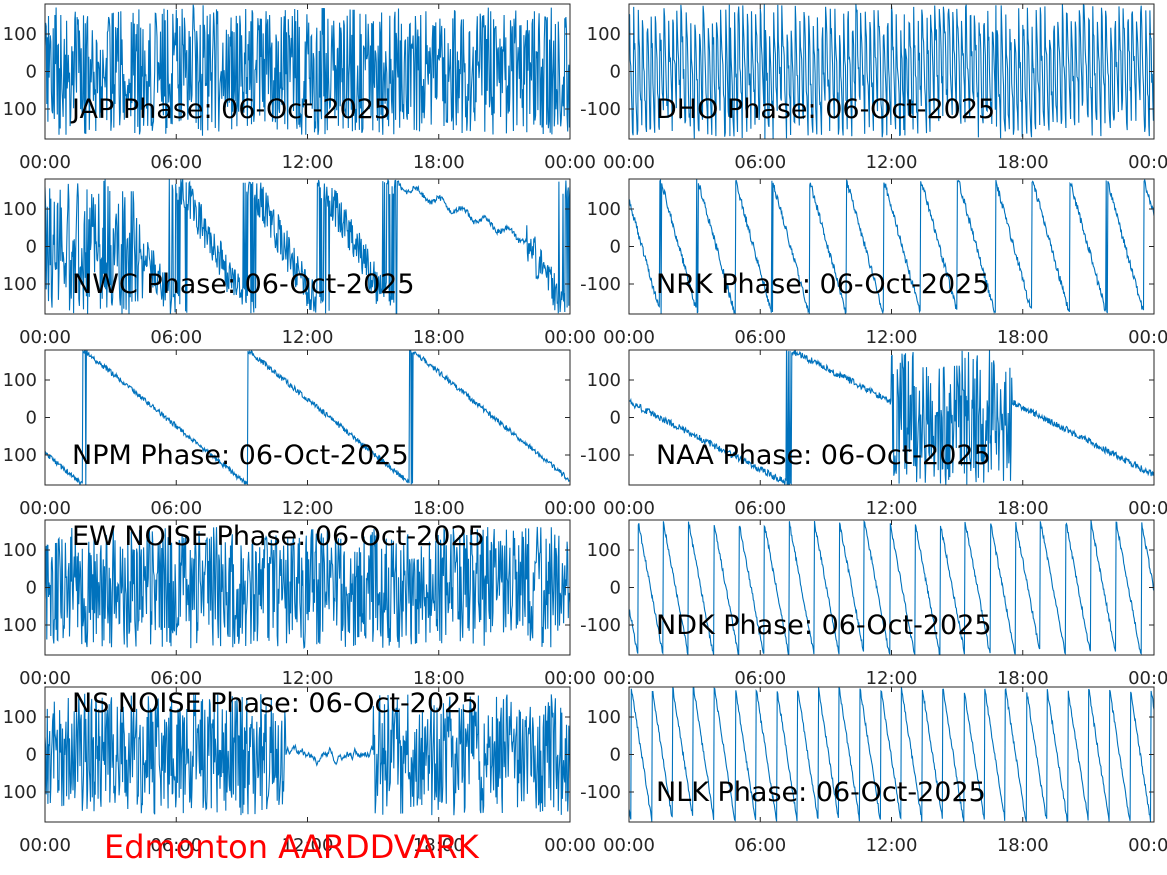 The image size is (1167, 875). Describe the element at coordinates (825, 109) in the screenshot. I see `subplot-title: DHO Phase: 06-Oct-2025` at that location.